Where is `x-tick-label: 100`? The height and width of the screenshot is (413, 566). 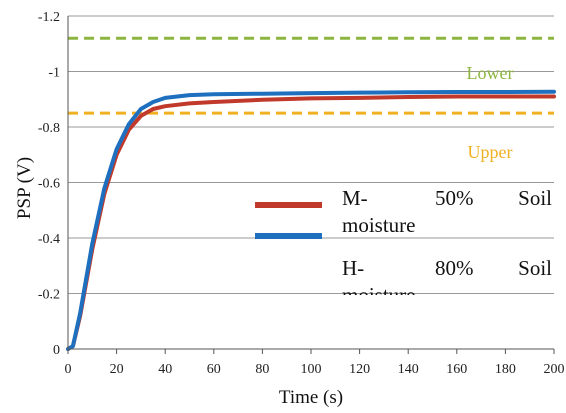 x-tick-label: 100 is located at coordinates (311, 369).